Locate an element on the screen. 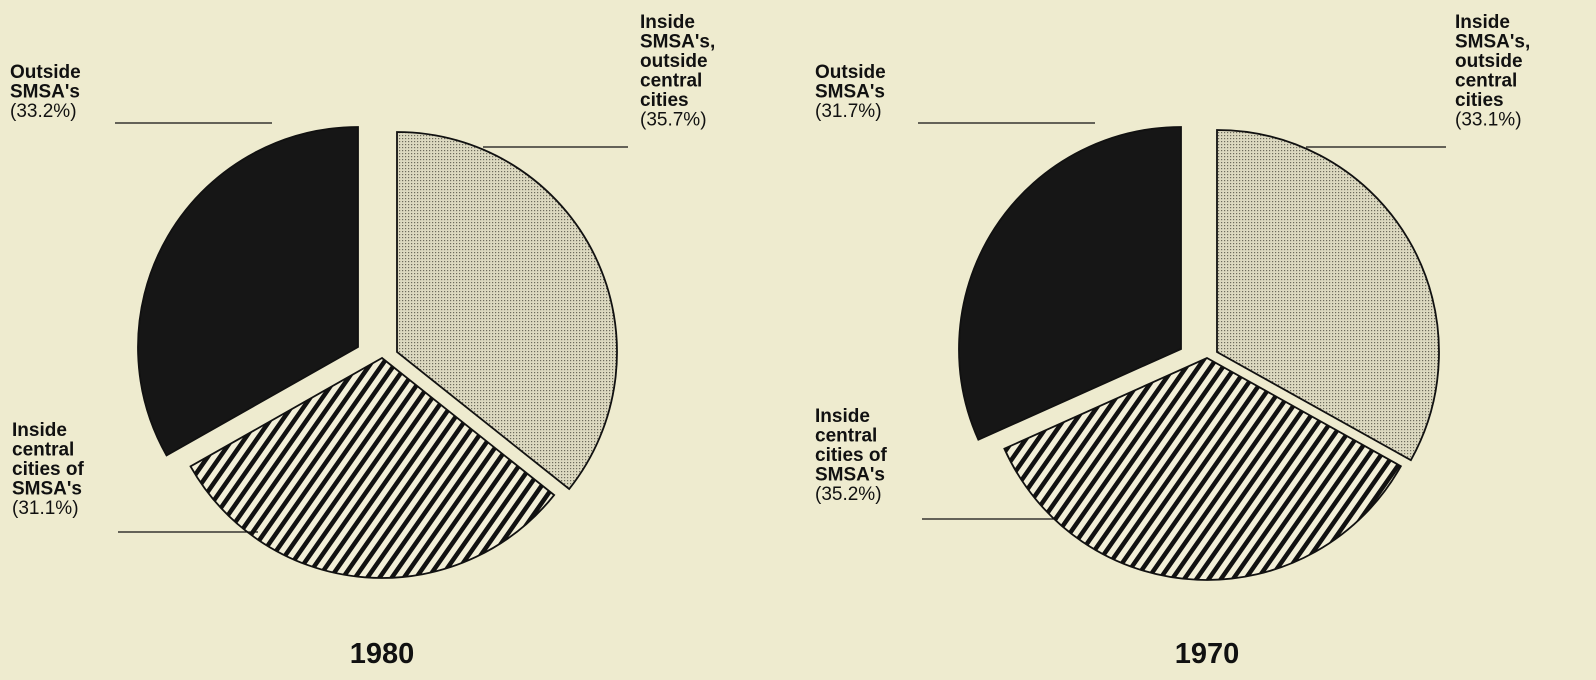  slice-percent-label: (35.2%) is located at coordinates (848, 494).